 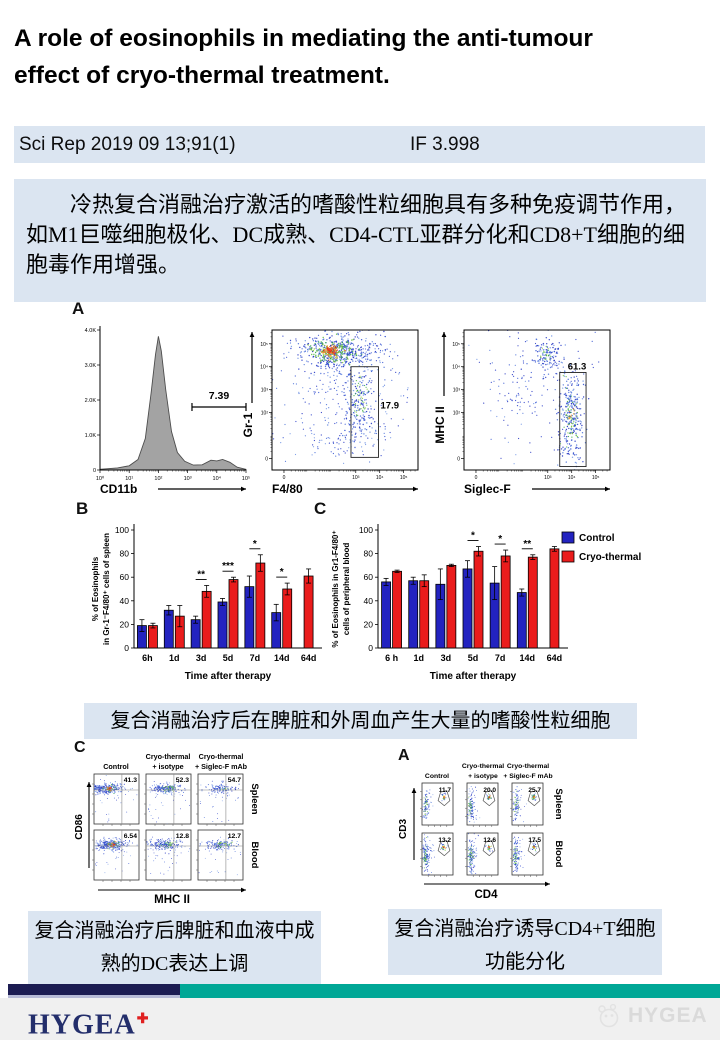 What do you see at coordinates (359, 144) in the screenshot?
I see `publication-bar: Sci Rep 2019 09 13;91(1) IF 3.998` at bounding box center [359, 144].